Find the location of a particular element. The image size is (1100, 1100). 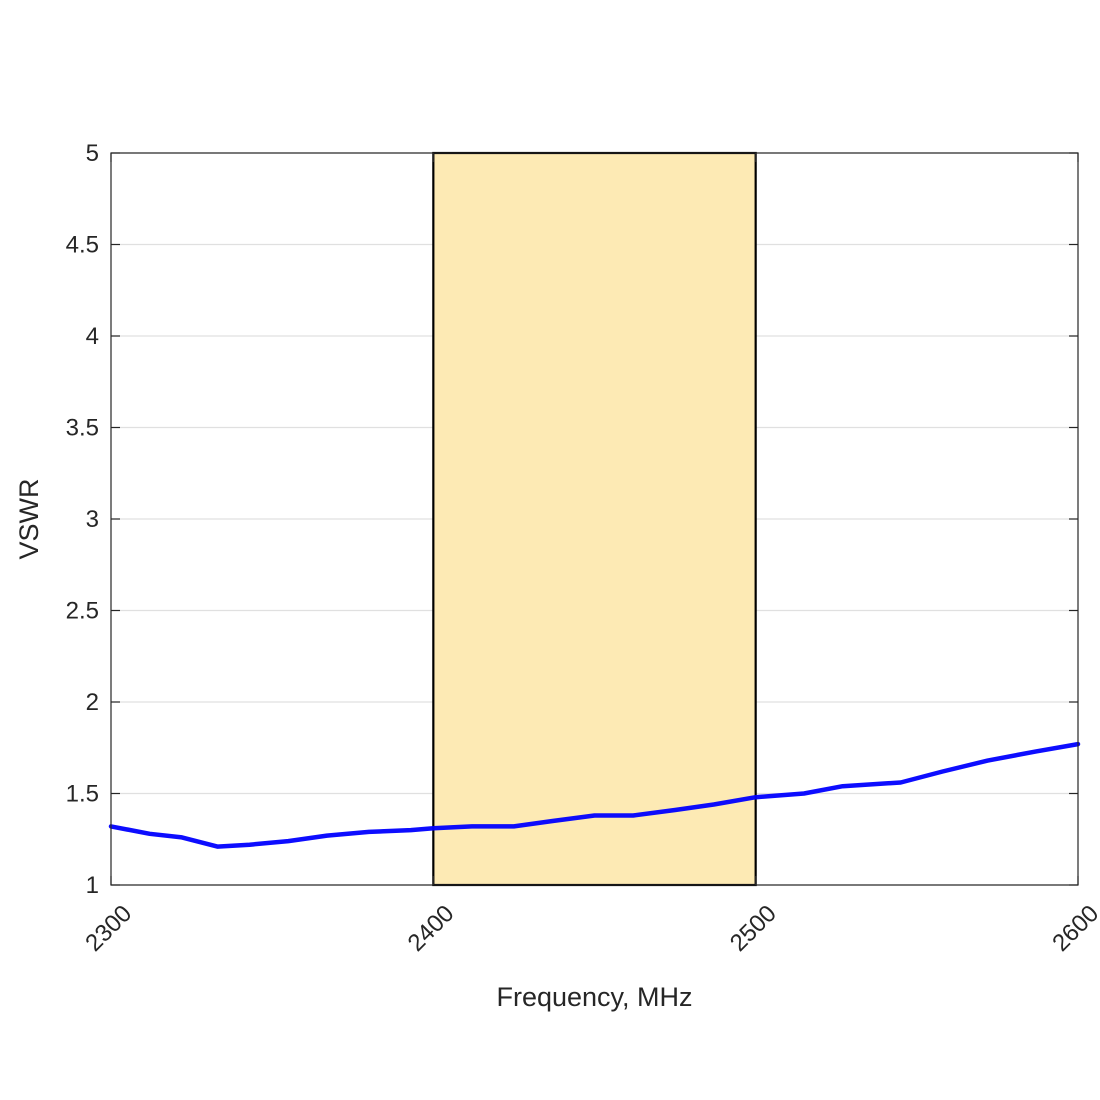

y-axis-label: VSWR is located at coordinates (29, 519).